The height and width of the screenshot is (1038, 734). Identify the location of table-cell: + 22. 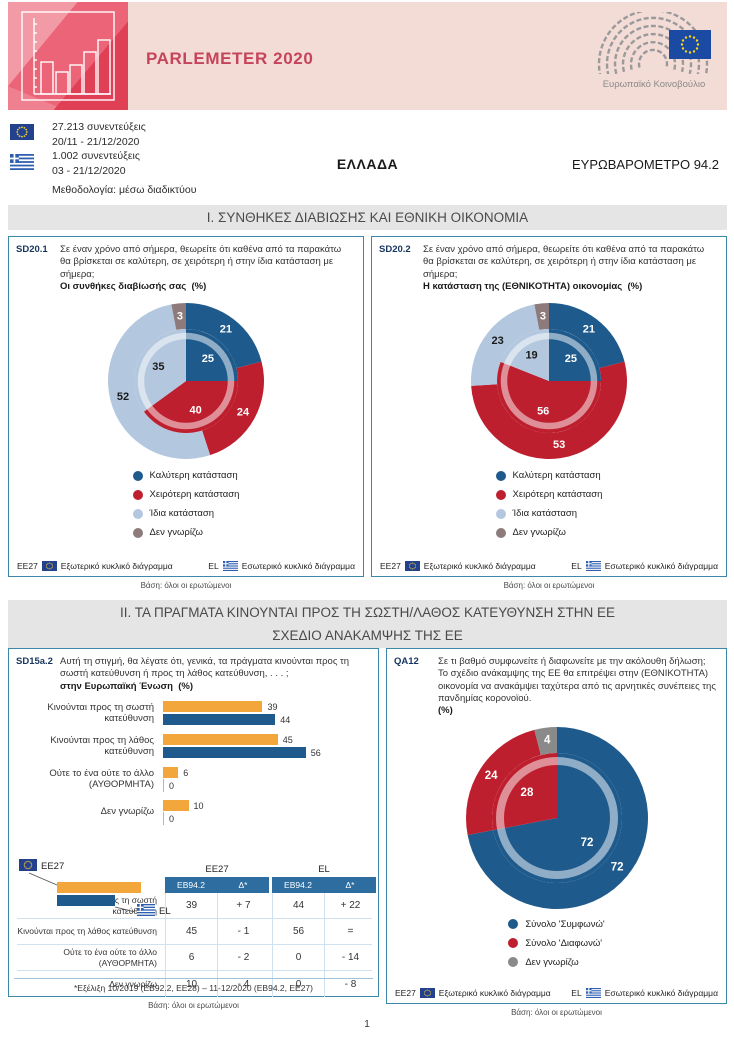
(350, 906).